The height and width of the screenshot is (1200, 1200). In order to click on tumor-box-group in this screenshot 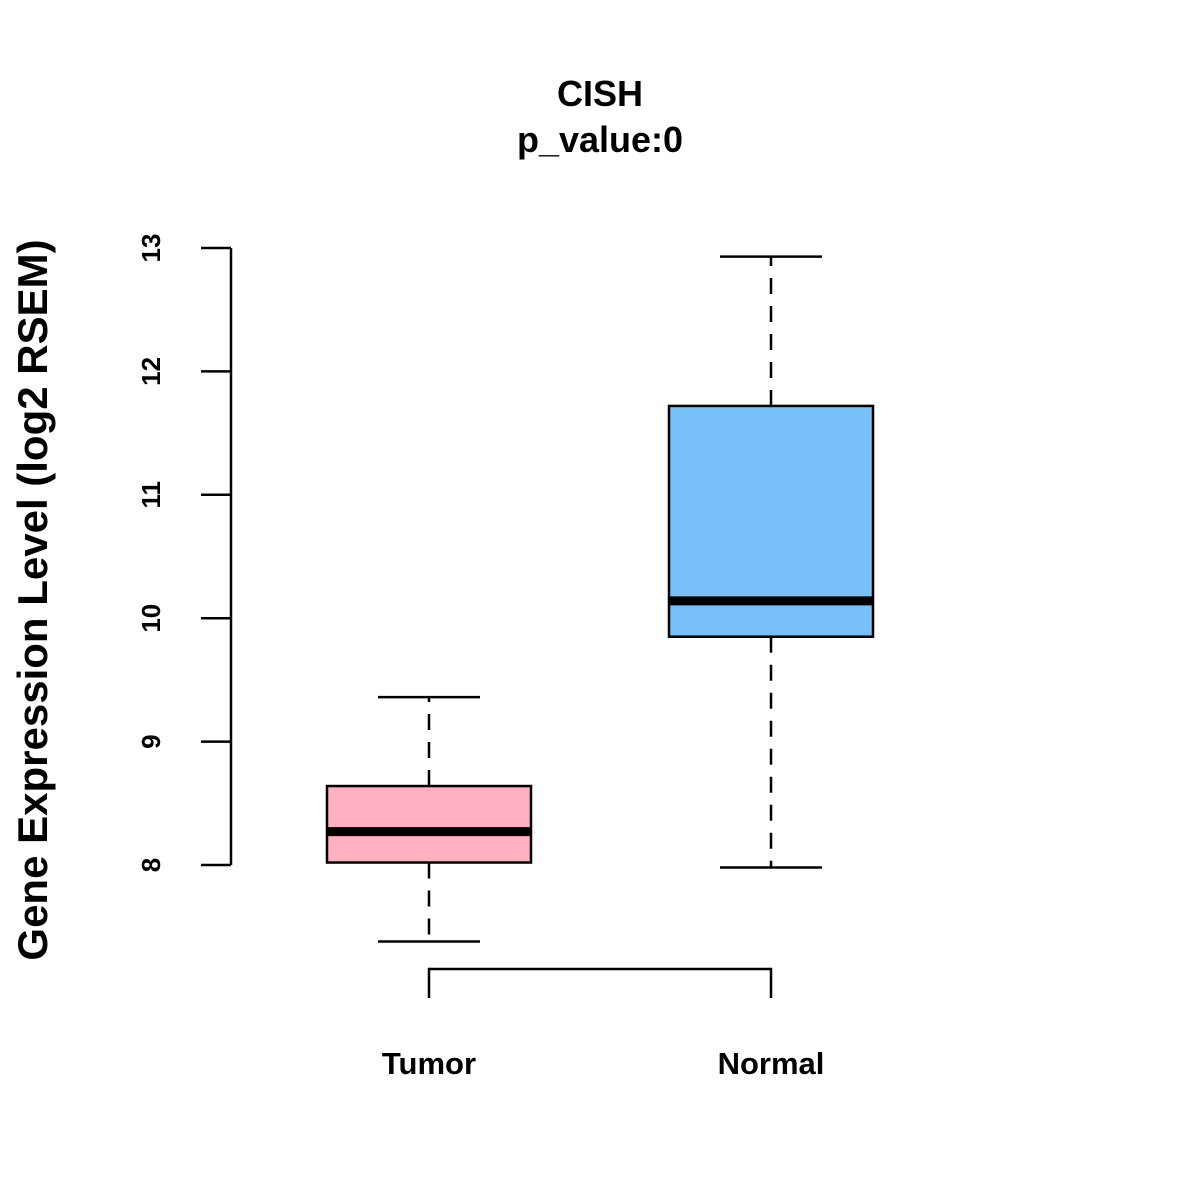, I will do `click(429, 819)`.